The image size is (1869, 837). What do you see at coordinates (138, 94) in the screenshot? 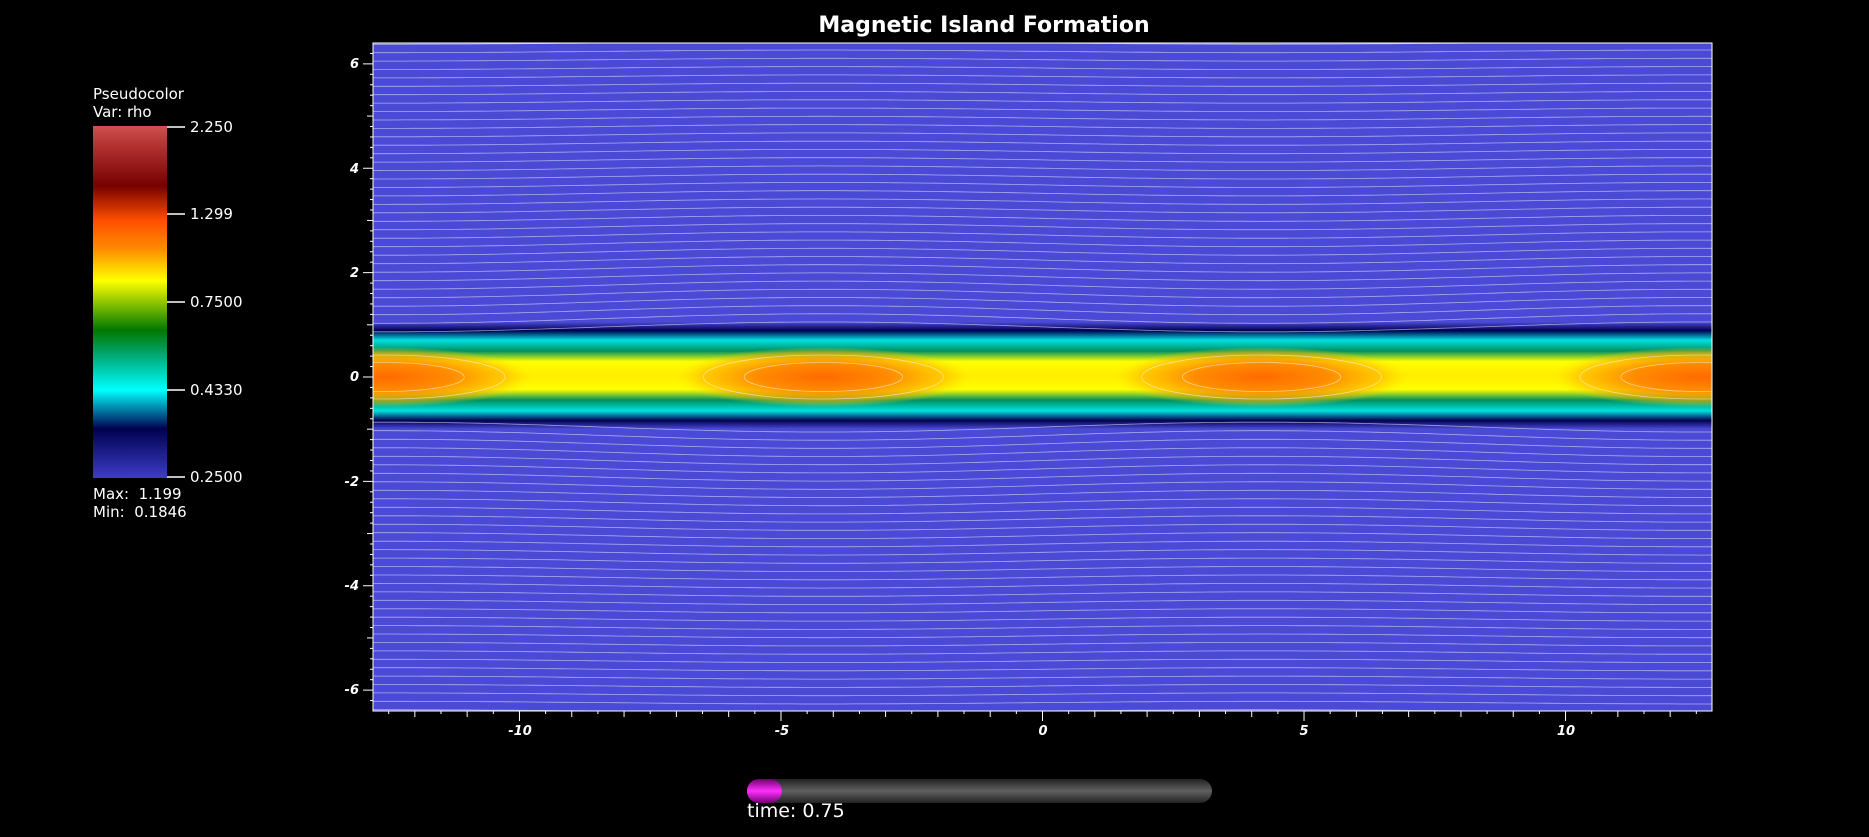
I see `legend-plot-type: Pseudocolor` at bounding box center [138, 94].